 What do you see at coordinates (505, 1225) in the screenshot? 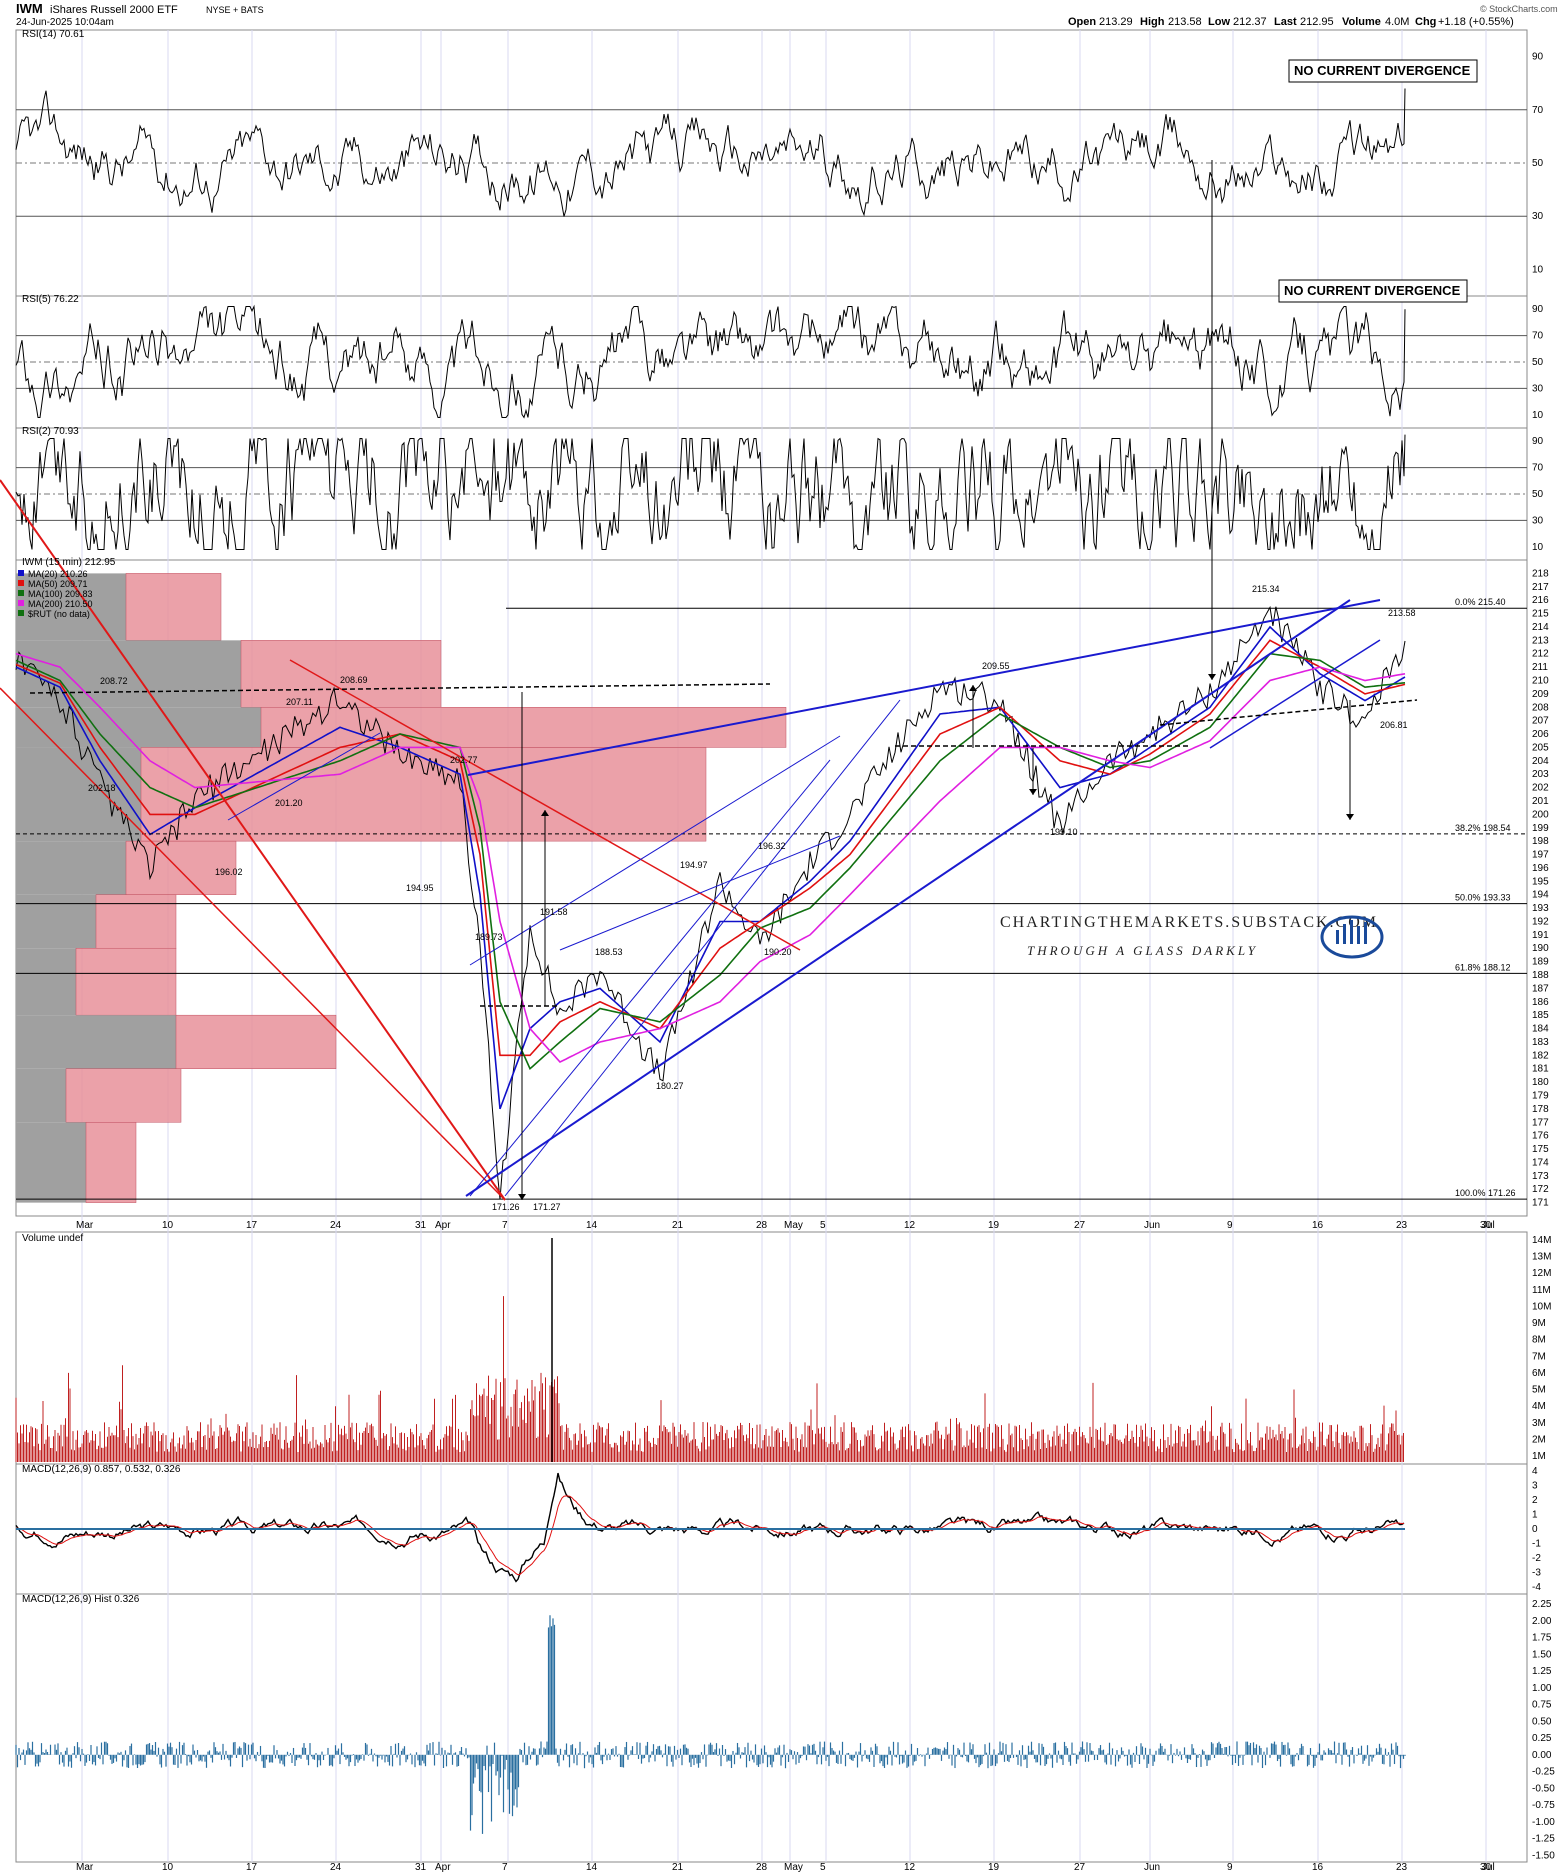
I see `x-tick-label: 7` at bounding box center [505, 1225].